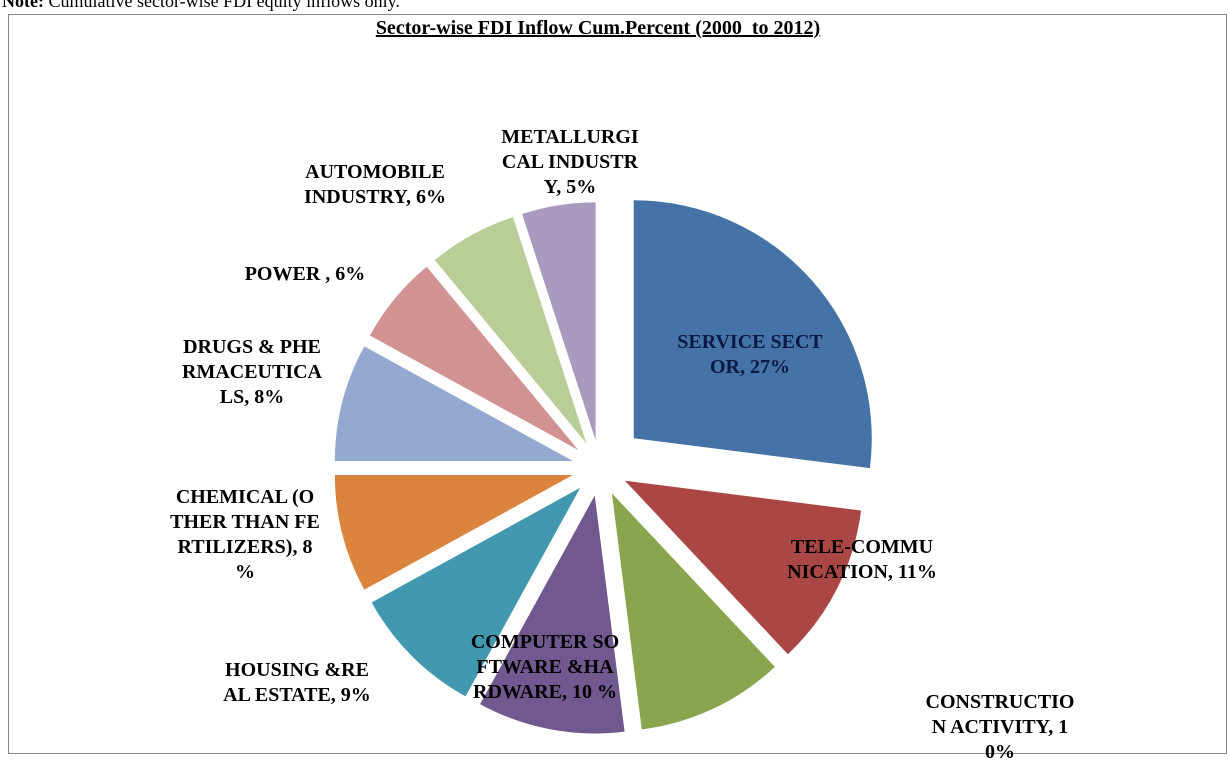 This screenshot has height=765, width=1229. What do you see at coordinates (23, 5) in the screenshot?
I see `note-label: Note:` at bounding box center [23, 5].